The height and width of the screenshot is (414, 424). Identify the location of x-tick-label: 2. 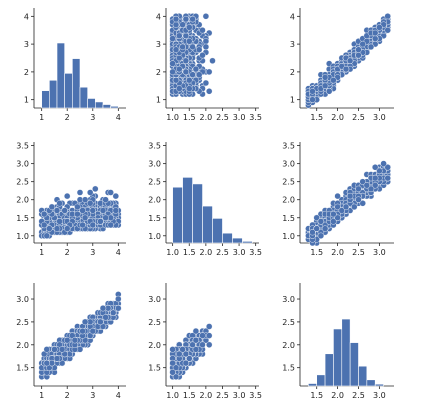
(67, 117).